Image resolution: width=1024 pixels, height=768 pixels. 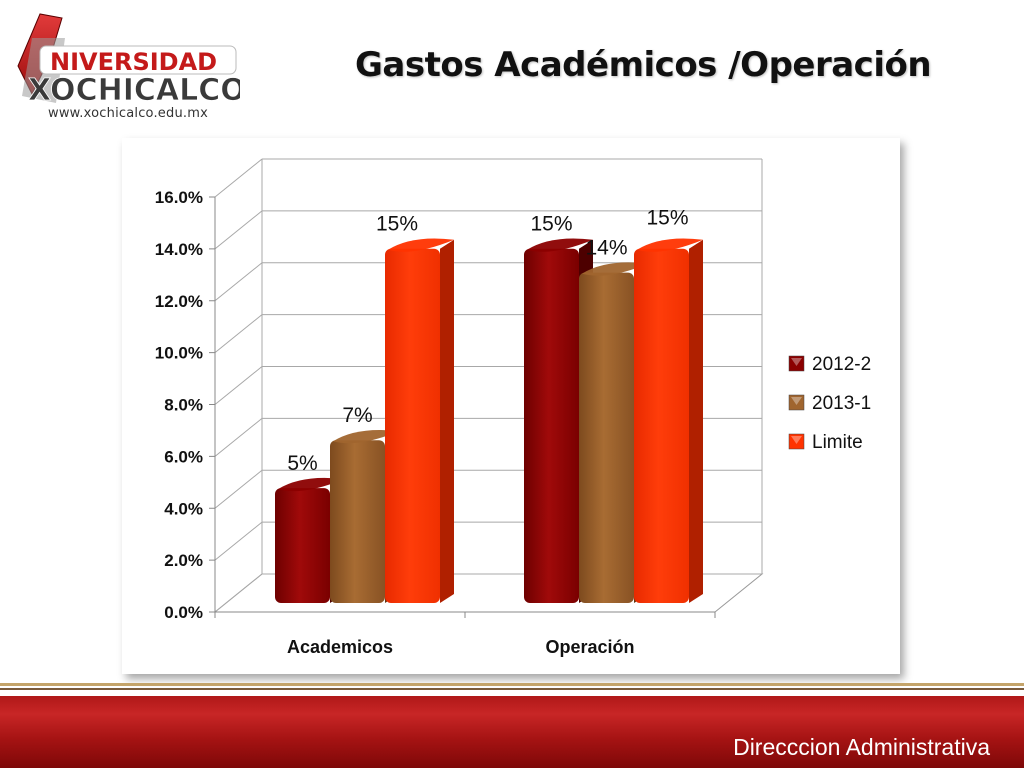 What do you see at coordinates (128, 113) in the screenshot?
I see `logo-url: www.xochicalco.edu.mx` at bounding box center [128, 113].